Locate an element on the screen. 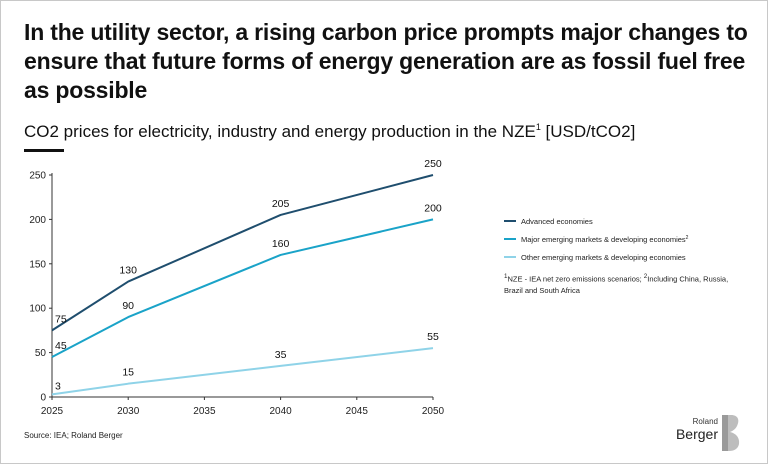 The height and width of the screenshot is (464, 768). logo-text-berger: Berger is located at coordinates (696, 434).